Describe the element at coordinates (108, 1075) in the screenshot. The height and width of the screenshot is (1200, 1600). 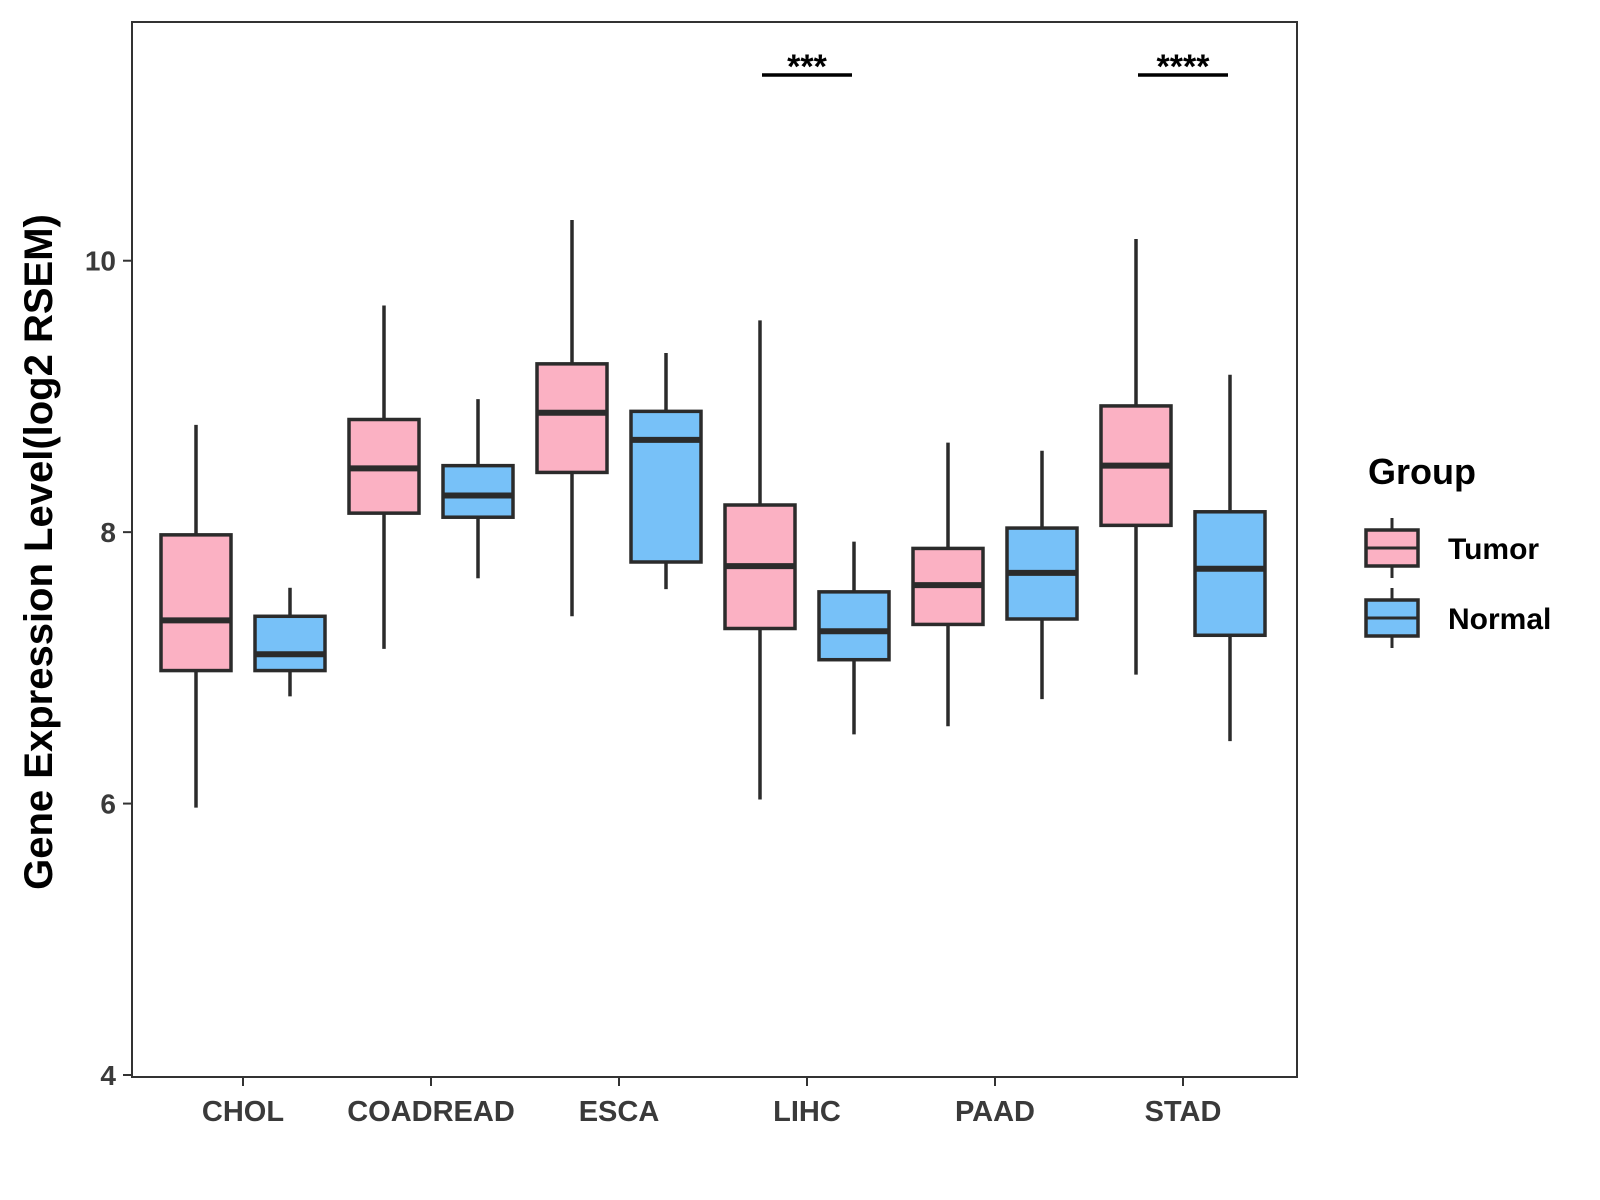
I see `y-tick-label: 4` at that location.